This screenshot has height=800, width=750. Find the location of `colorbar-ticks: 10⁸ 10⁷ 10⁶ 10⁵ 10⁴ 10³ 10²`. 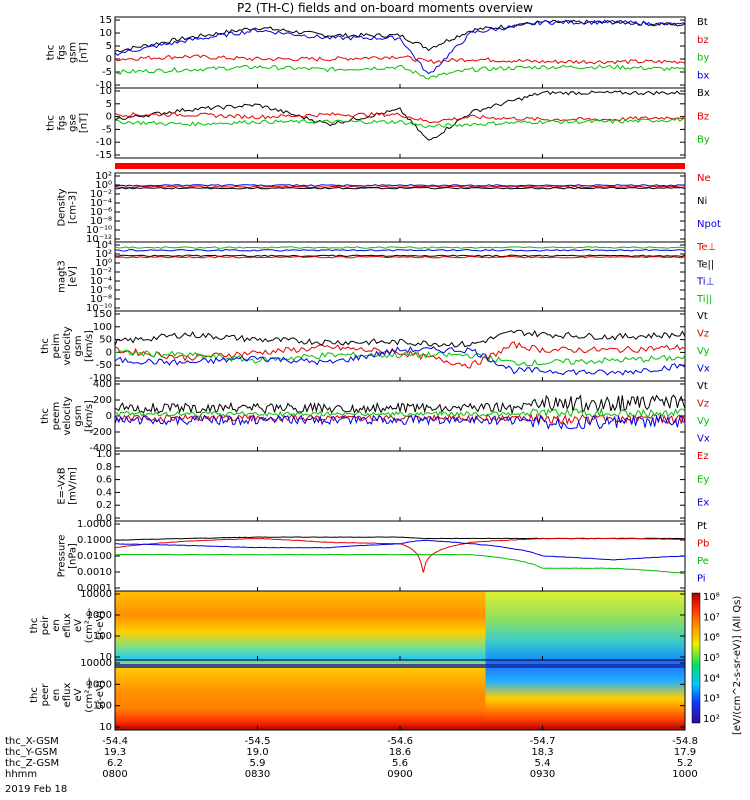

colorbar-ticks: 10⁸ 10⁷ 10⁶ 10⁵ 10⁴ 10³ 10² is located at coordinates (711, 658).